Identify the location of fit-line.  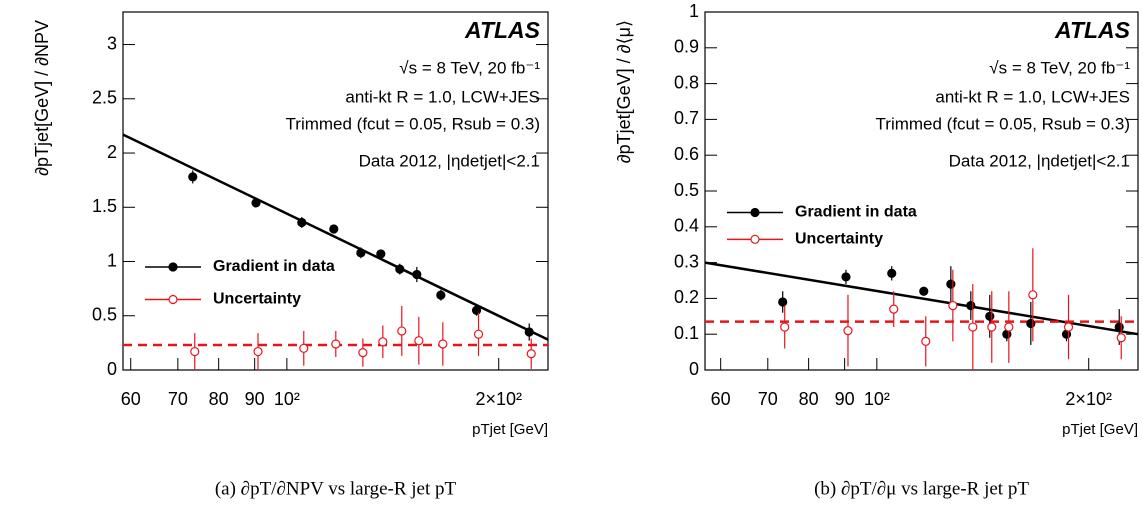
(921, 298).